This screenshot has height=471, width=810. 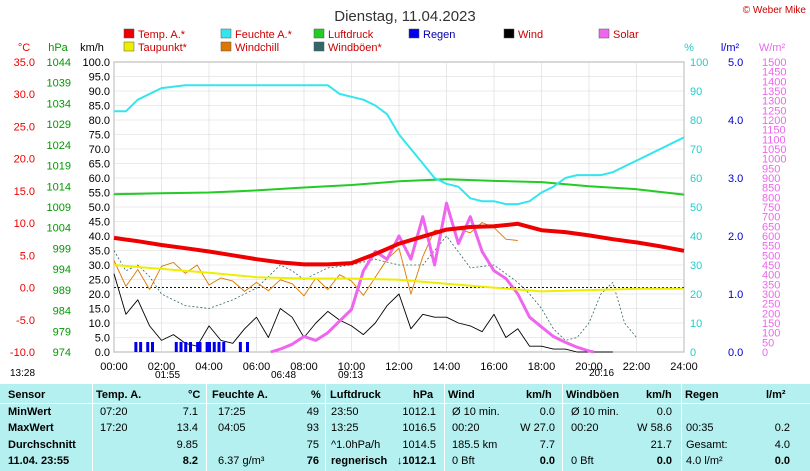 I want to click on tick-kmh: 0.0, so click(x=102, y=353).